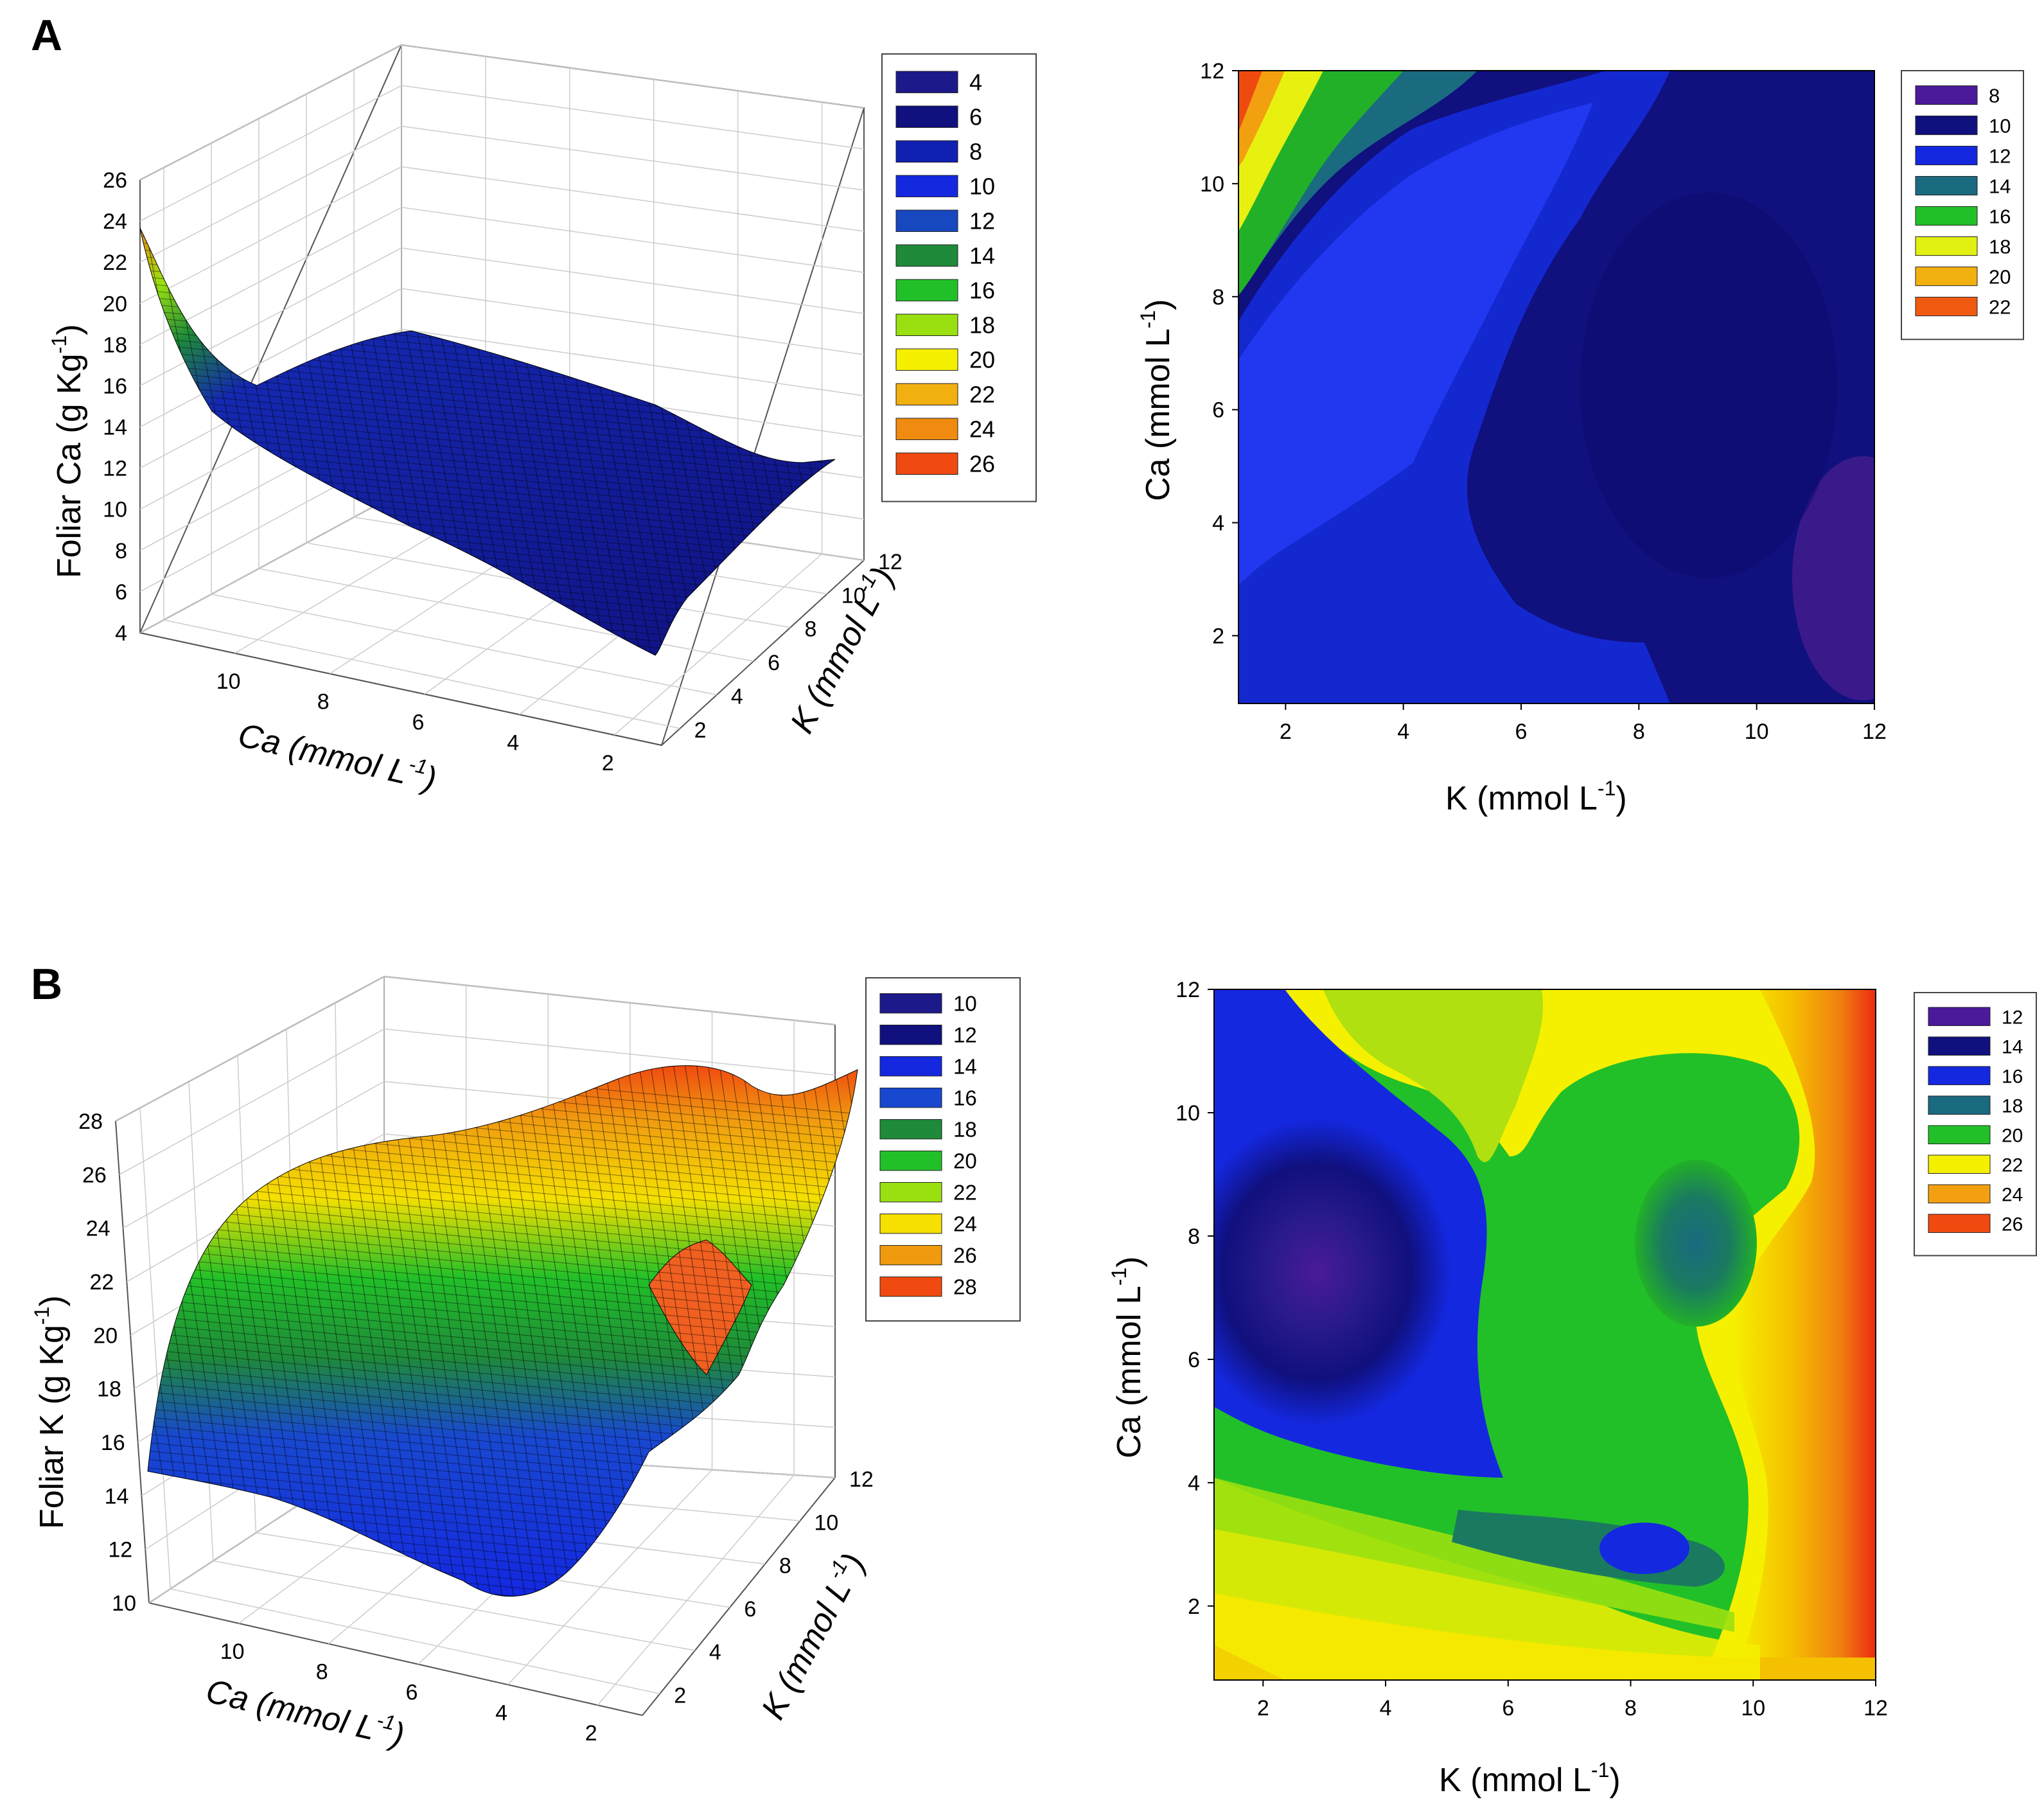 Image resolution: width=2044 pixels, height=1813 pixels. Describe the element at coordinates (68, 451) in the screenshot. I see `surface-a-zlabel: Foliar Ca (g Kg-1)` at that location.